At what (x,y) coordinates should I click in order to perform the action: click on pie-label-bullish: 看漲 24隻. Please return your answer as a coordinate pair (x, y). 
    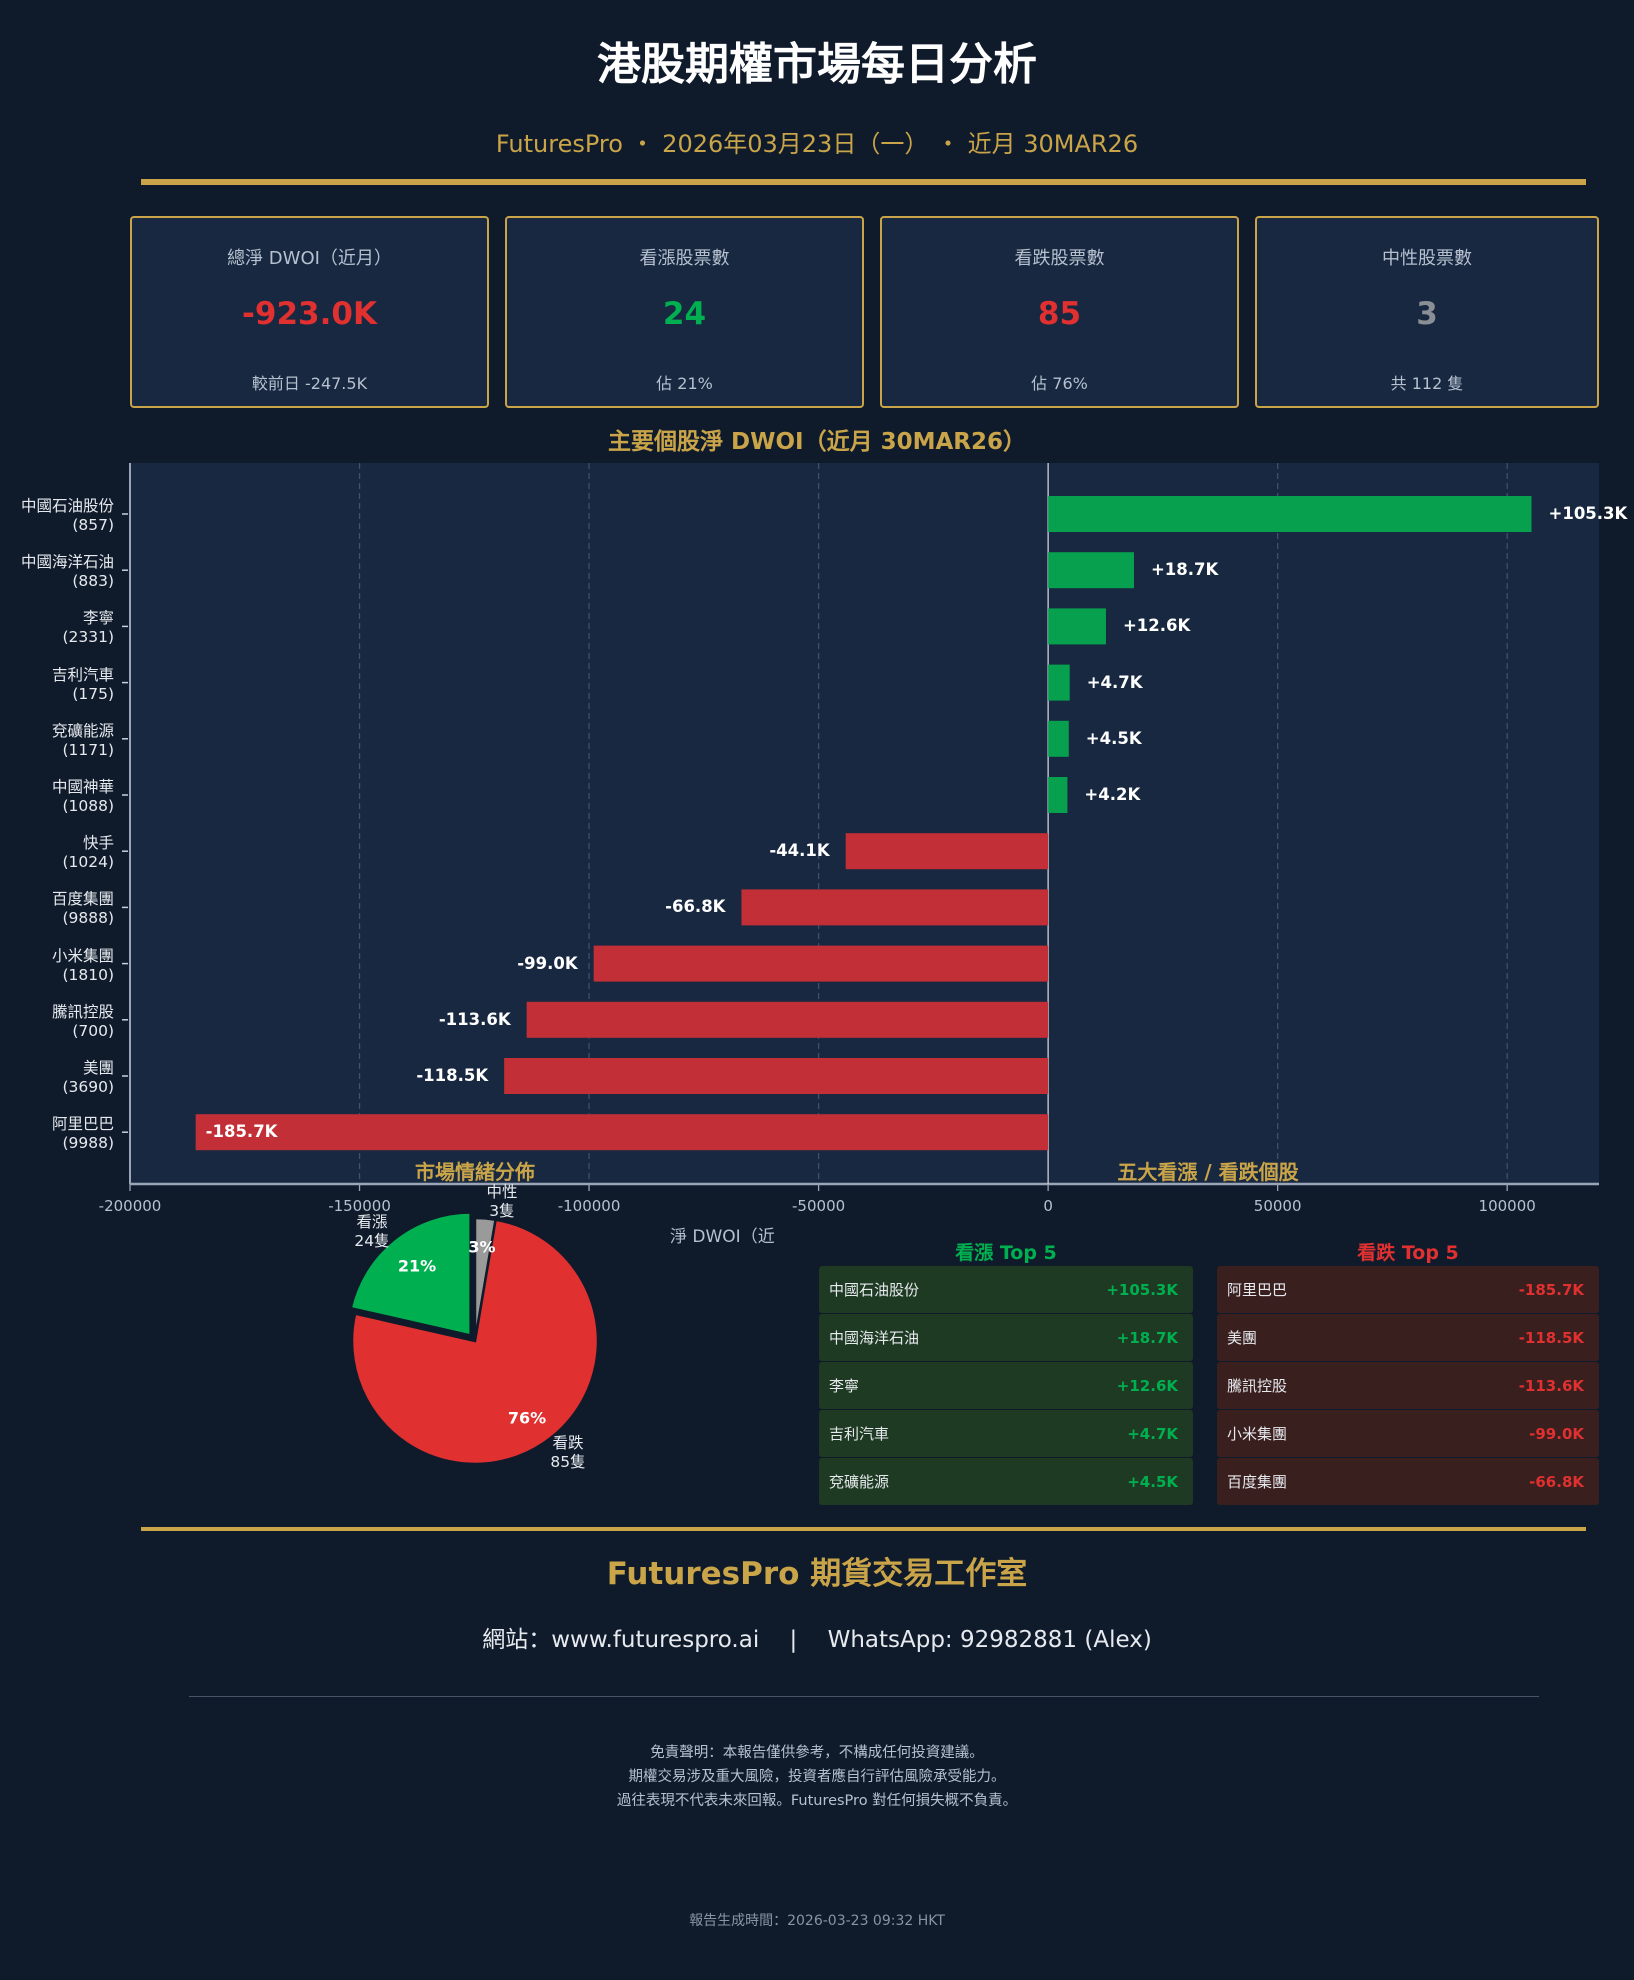
    Looking at the image, I should click on (372, 1231).